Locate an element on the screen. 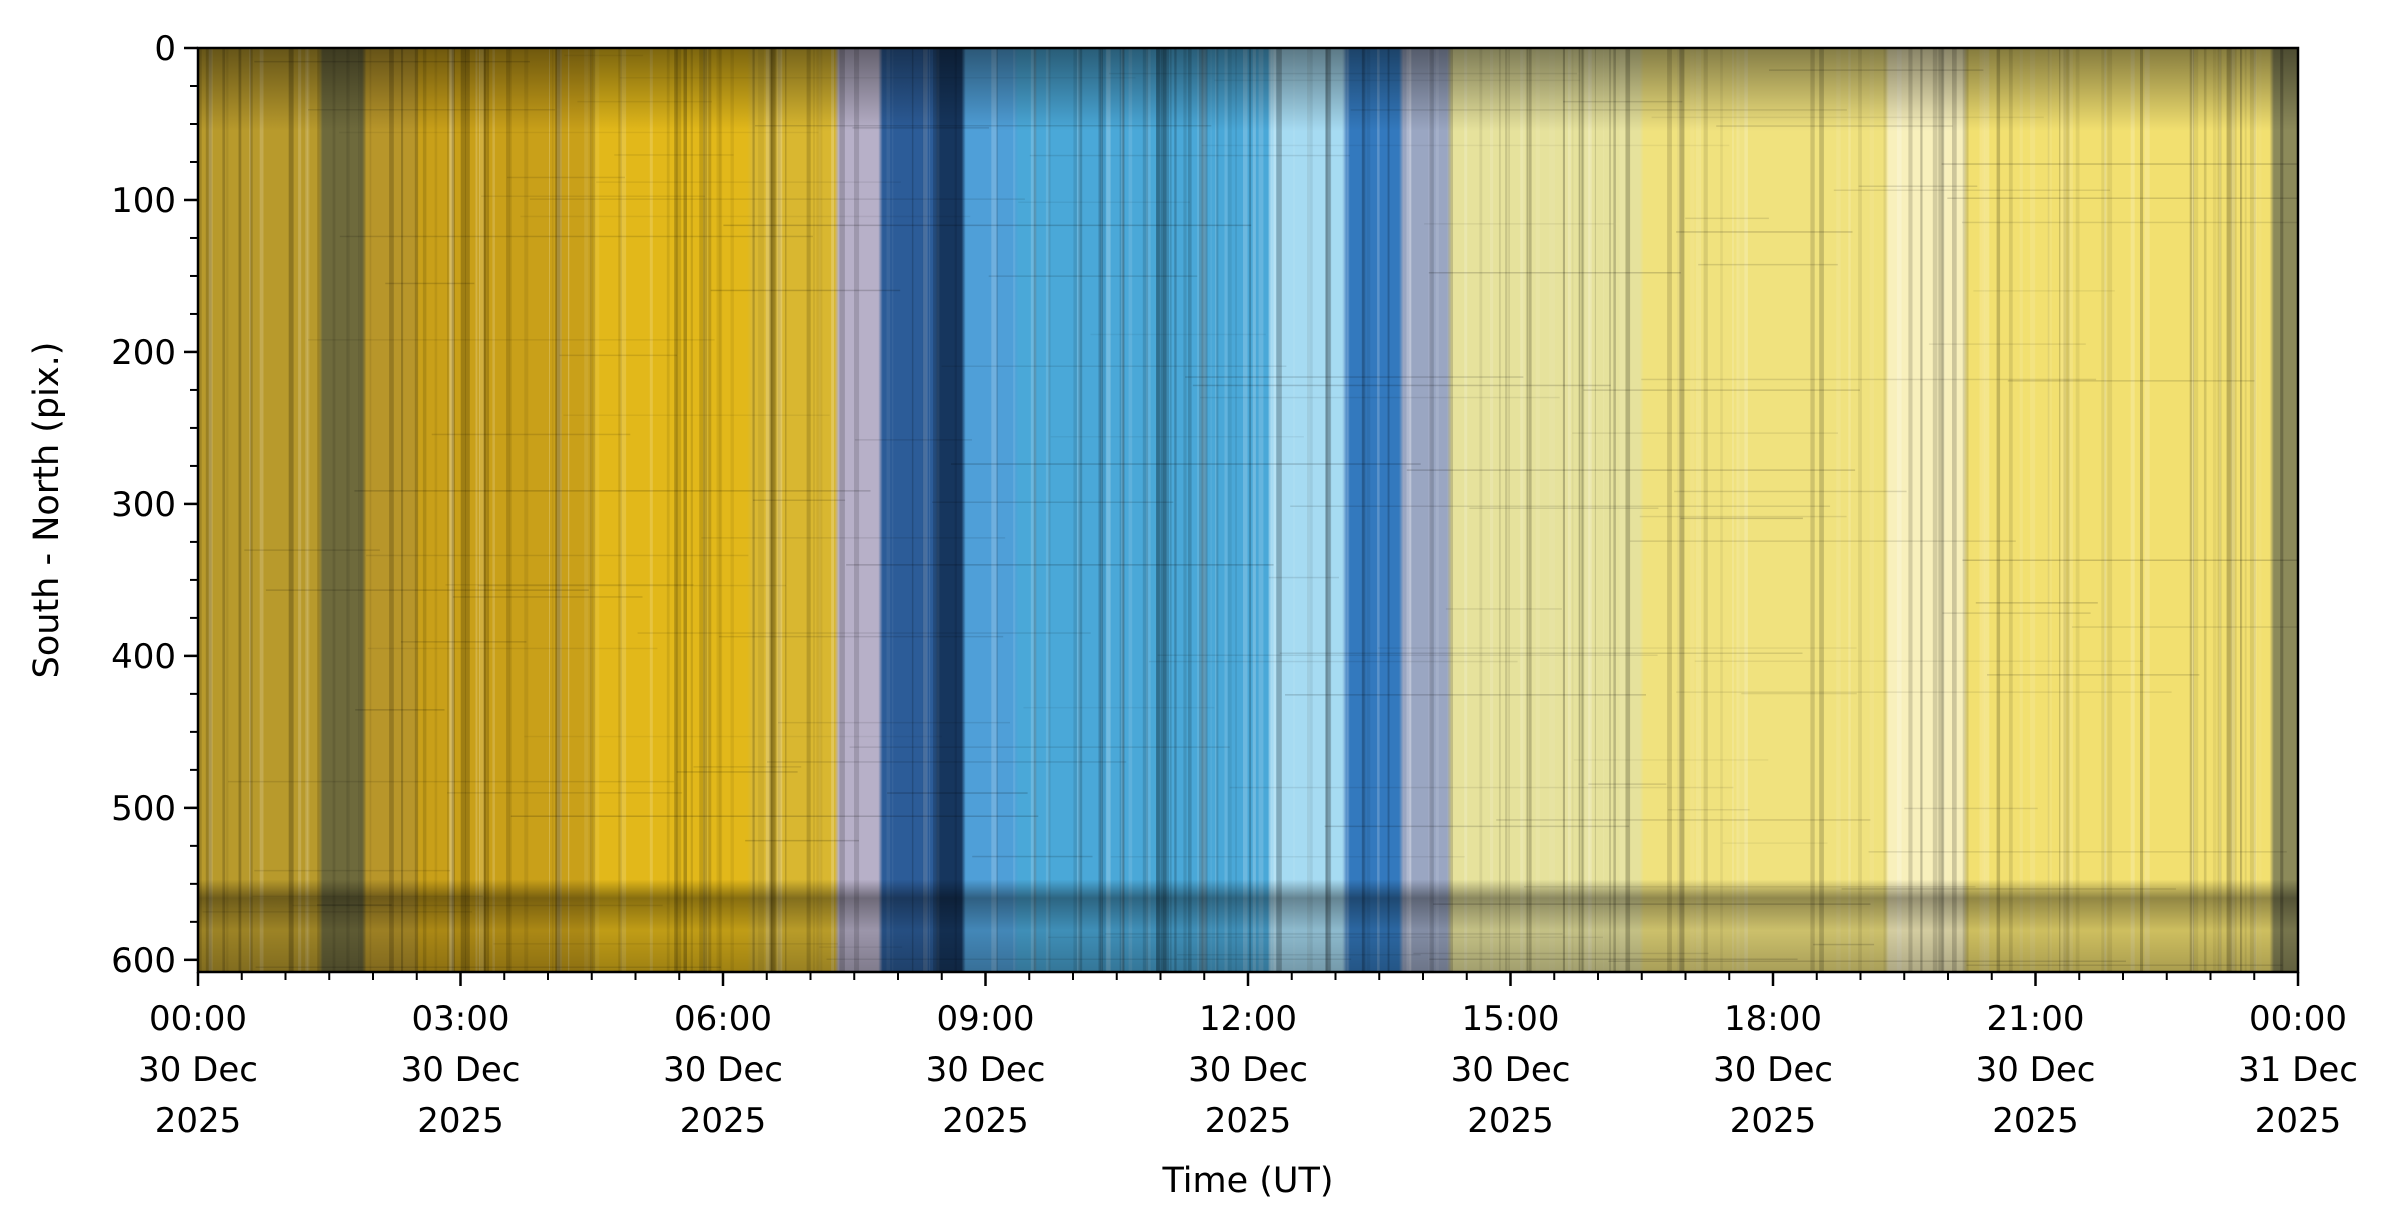 The width and height of the screenshot is (2393, 1227). x-tick-label: 00:00 31 Dec 2025 is located at coordinates (2298, 1070).